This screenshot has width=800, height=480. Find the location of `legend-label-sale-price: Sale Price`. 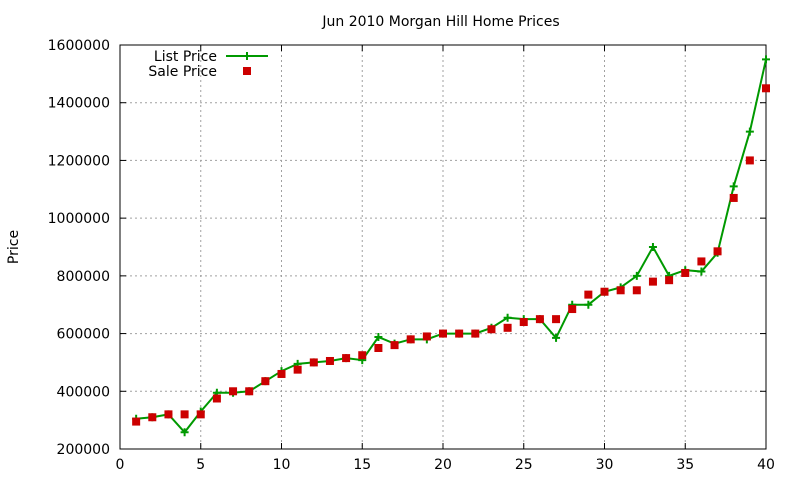

legend-label-sale-price: Sale Price is located at coordinates (182, 72).